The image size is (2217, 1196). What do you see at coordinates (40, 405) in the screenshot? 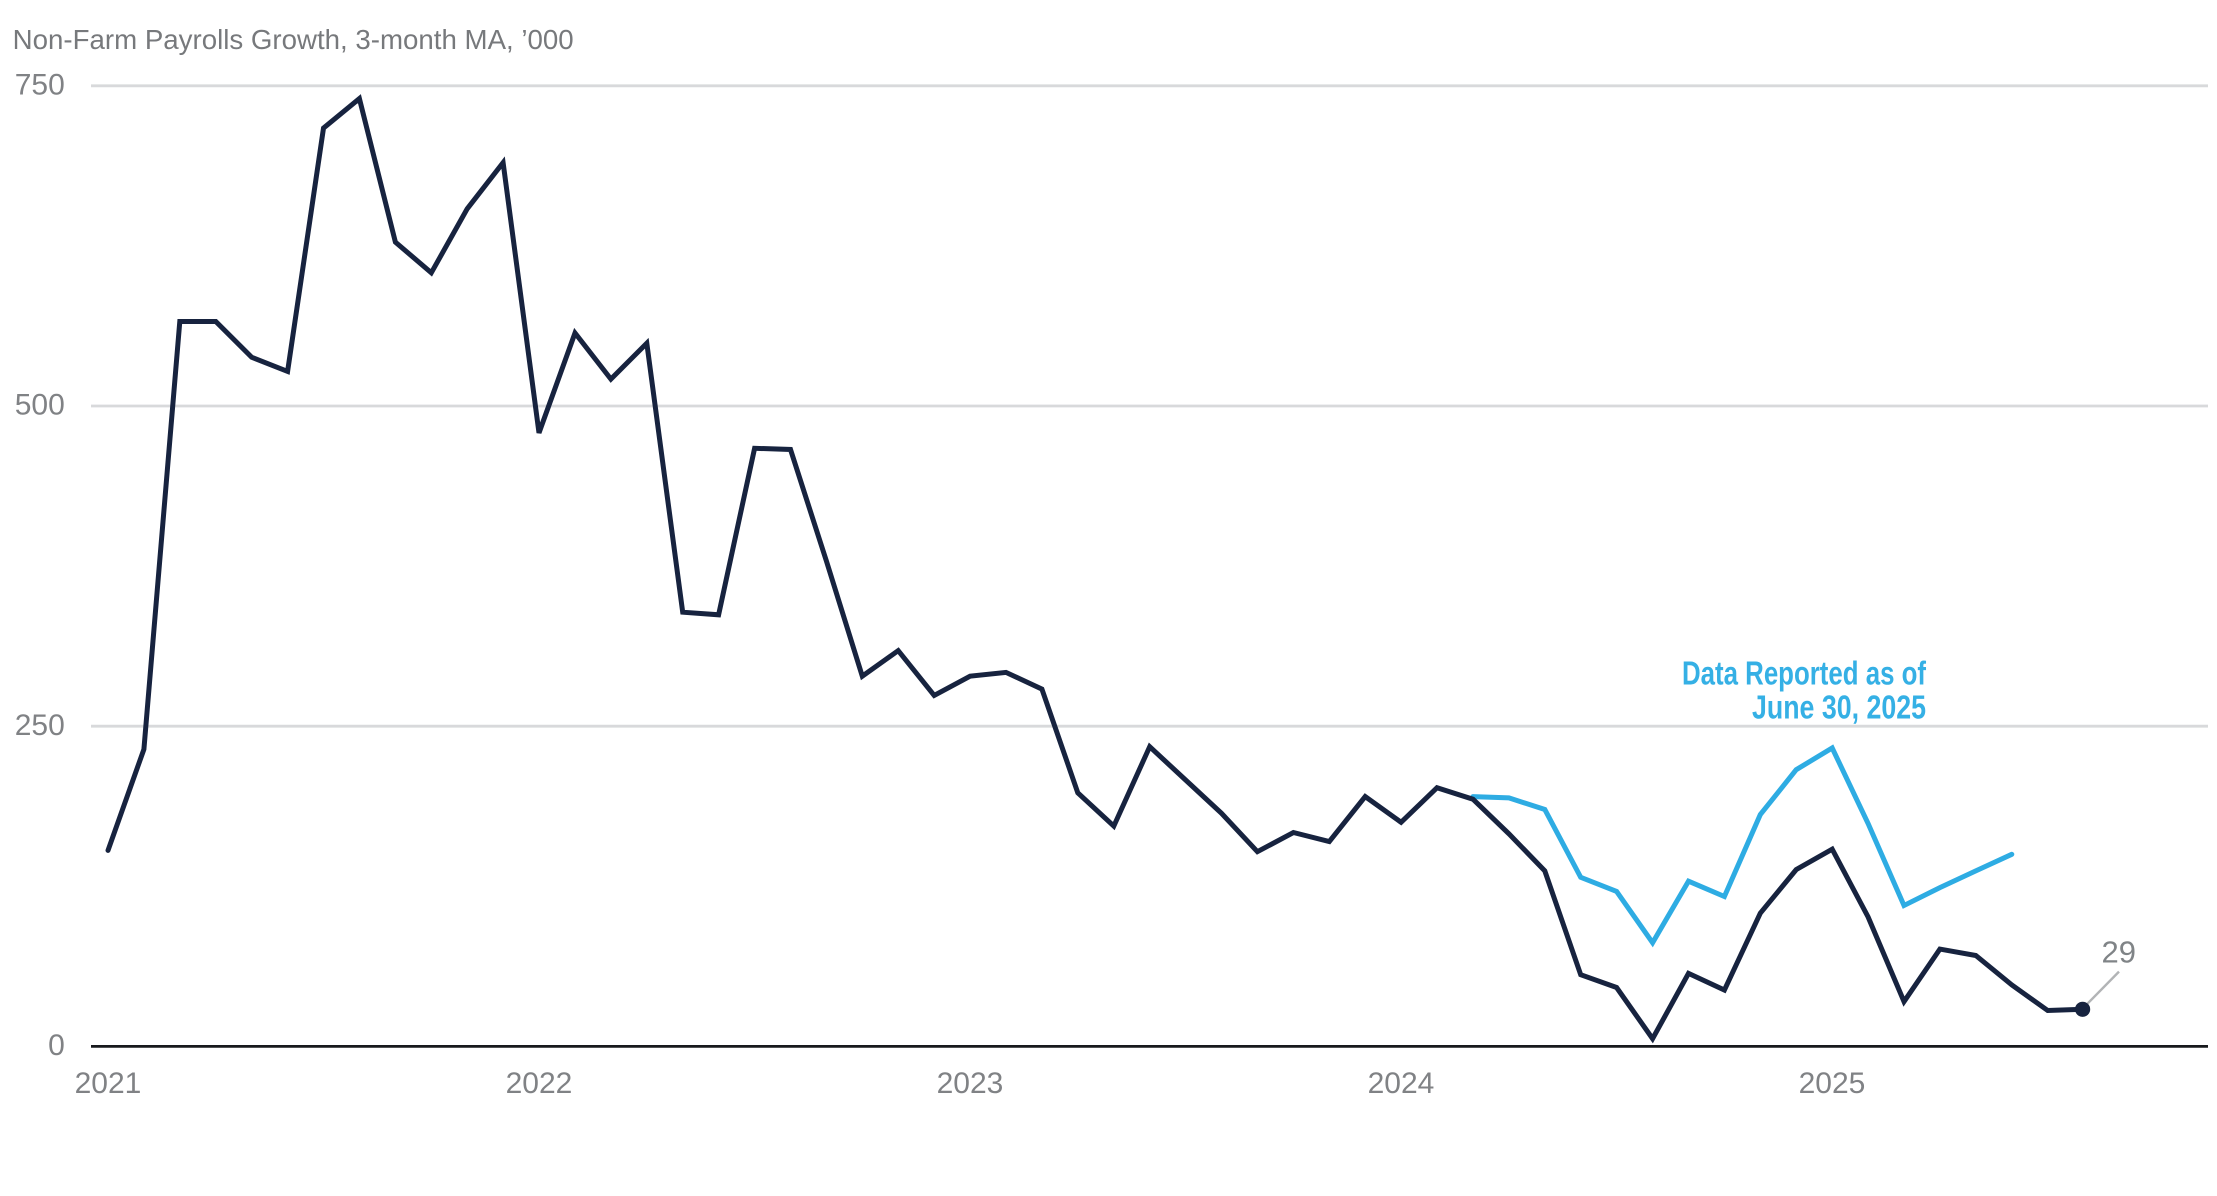
I see `svg-text: 500` at bounding box center [40, 405].